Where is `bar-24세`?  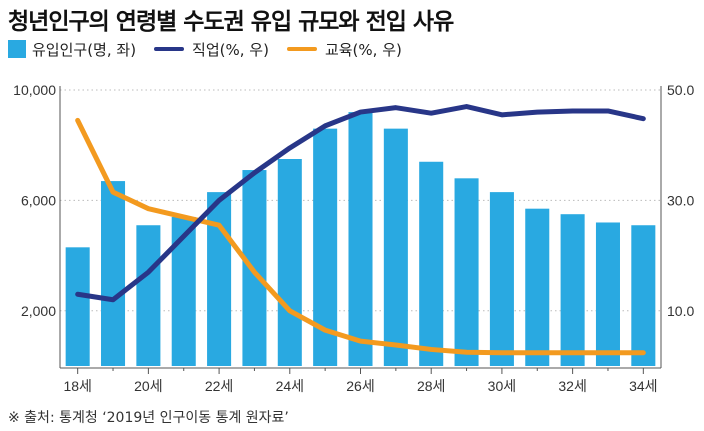
bar-24세 is located at coordinates (289, 262).